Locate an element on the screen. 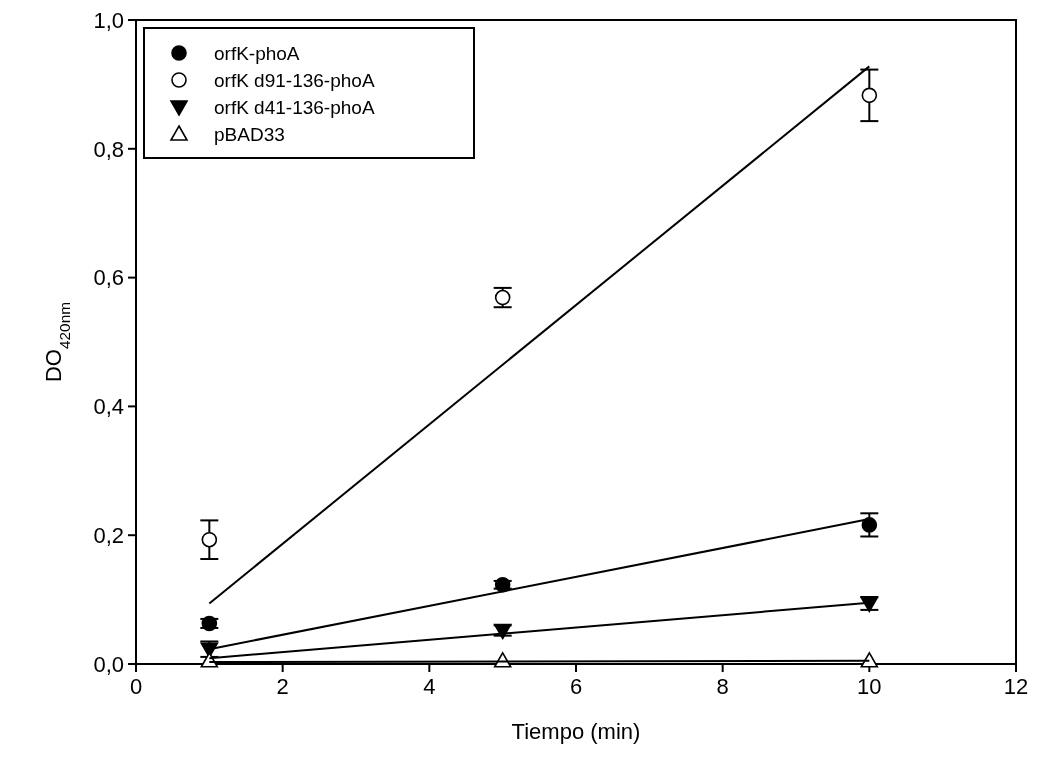  y-tick-label: 0,4 is located at coordinates (108, 407).